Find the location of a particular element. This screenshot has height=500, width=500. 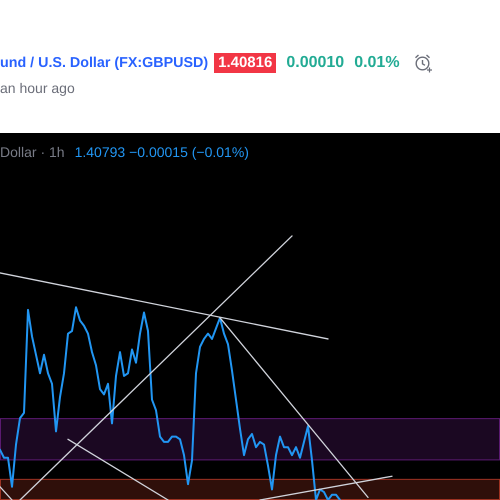

text: 0.01% is located at coordinates (377, 63).